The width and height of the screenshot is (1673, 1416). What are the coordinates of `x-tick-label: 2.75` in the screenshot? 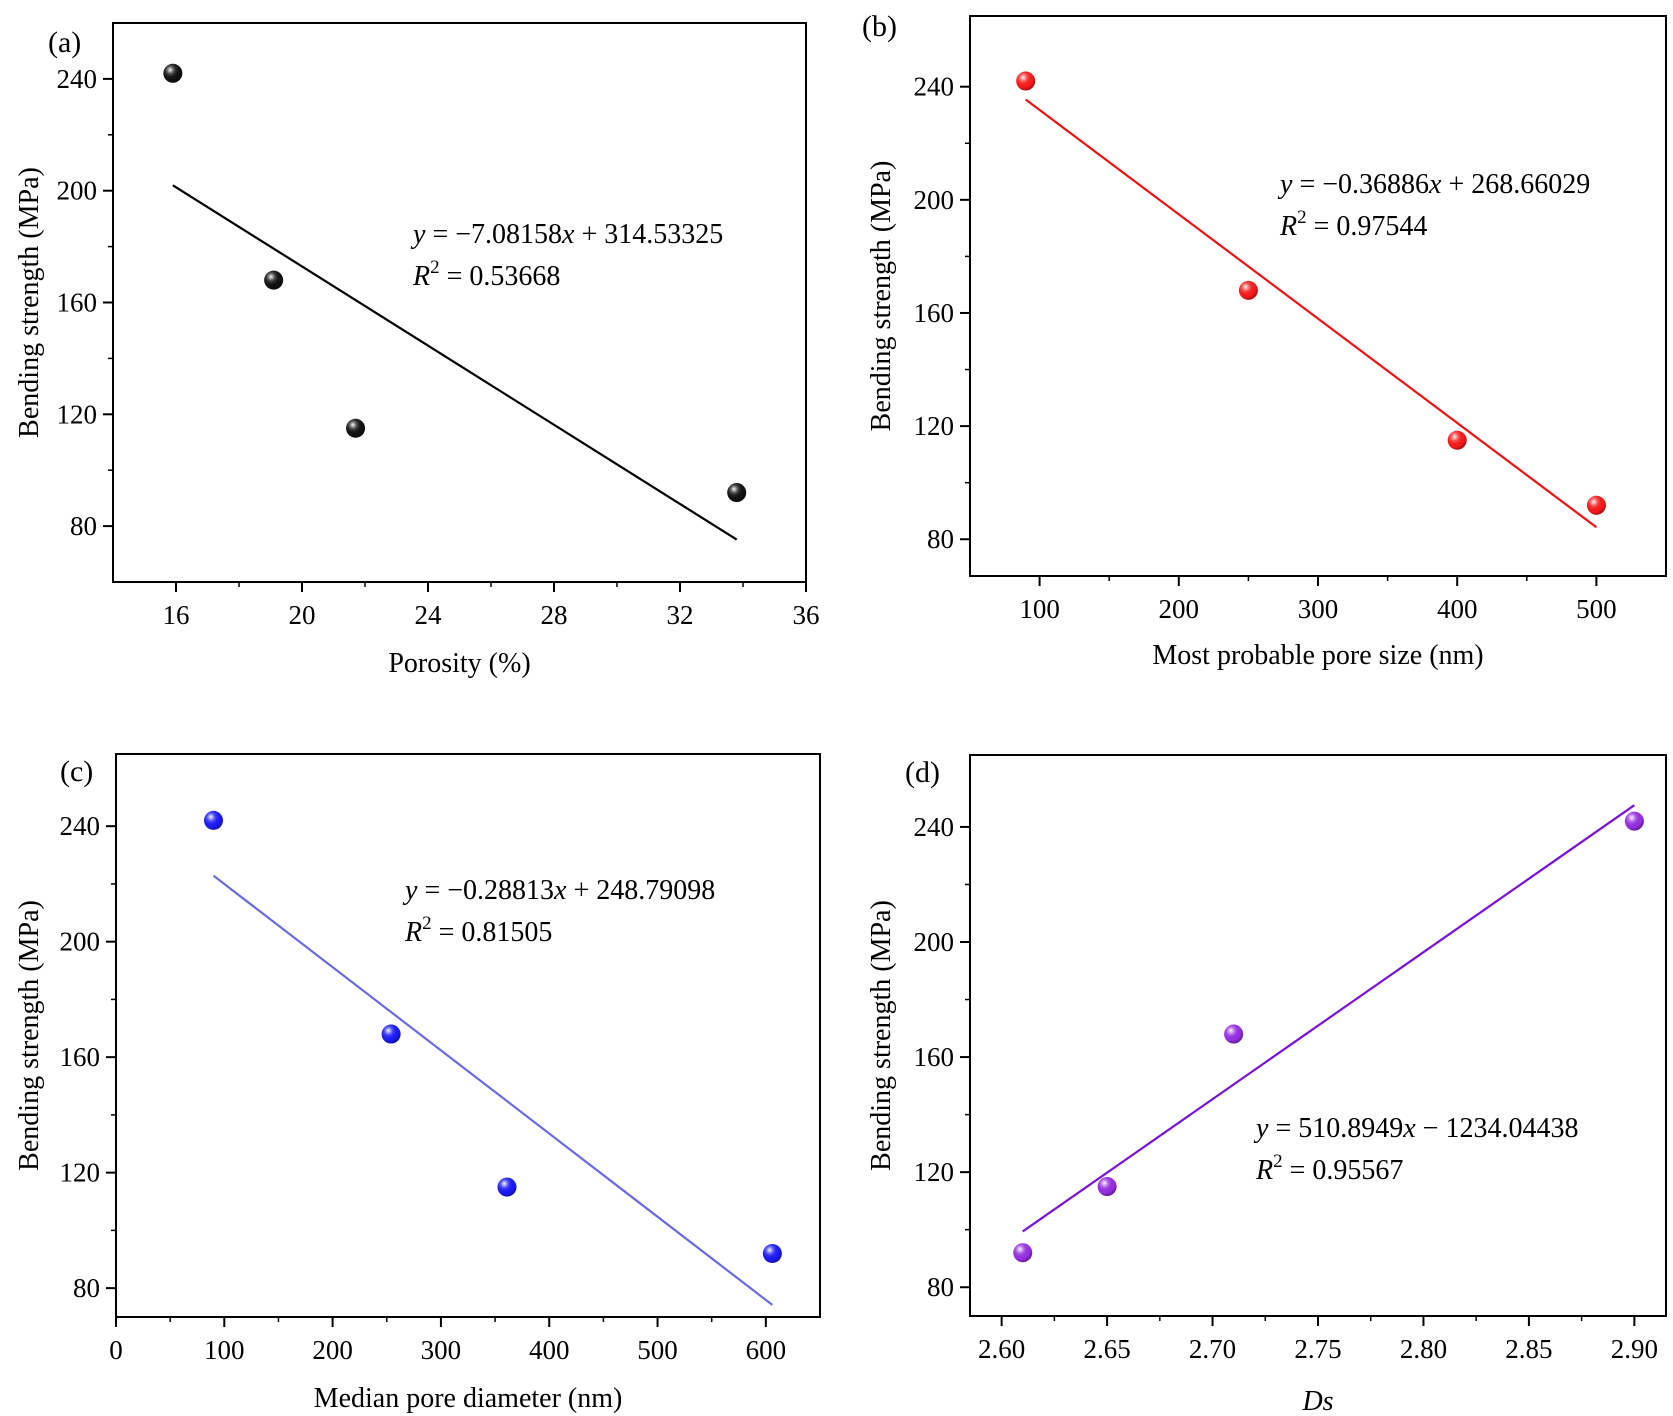 It's located at (1317, 1349).